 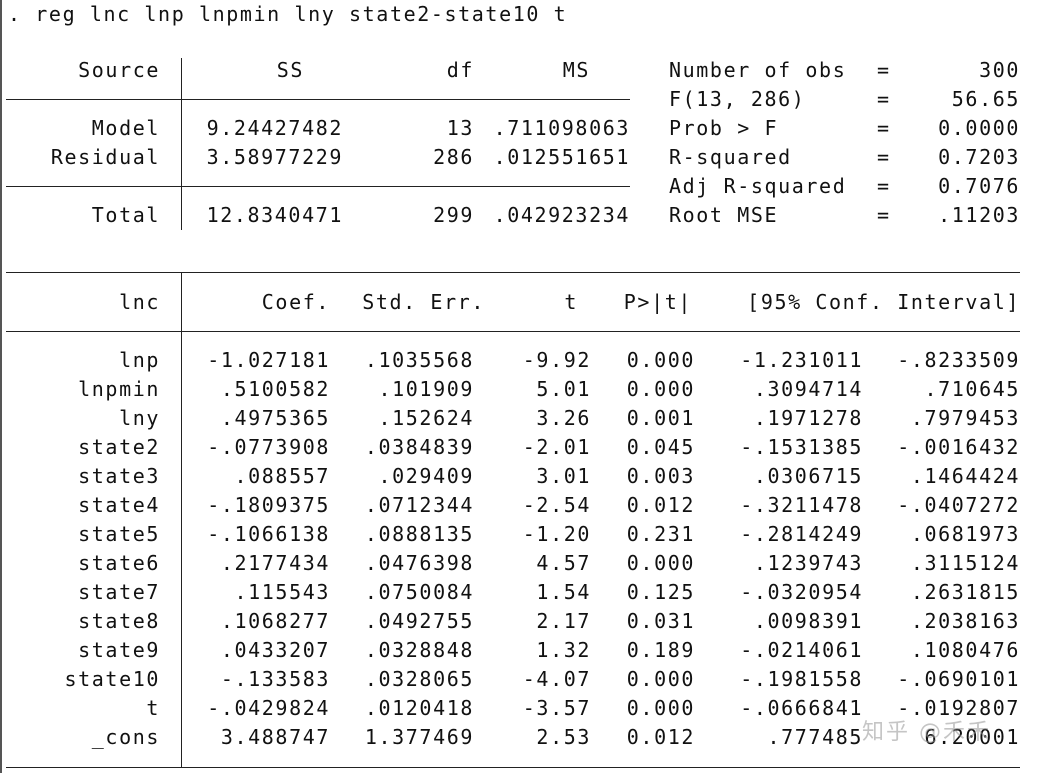 What do you see at coordinates (119, 650) in the screenshot?
I see `coef-var: state9` at bounding box center [119, 650].